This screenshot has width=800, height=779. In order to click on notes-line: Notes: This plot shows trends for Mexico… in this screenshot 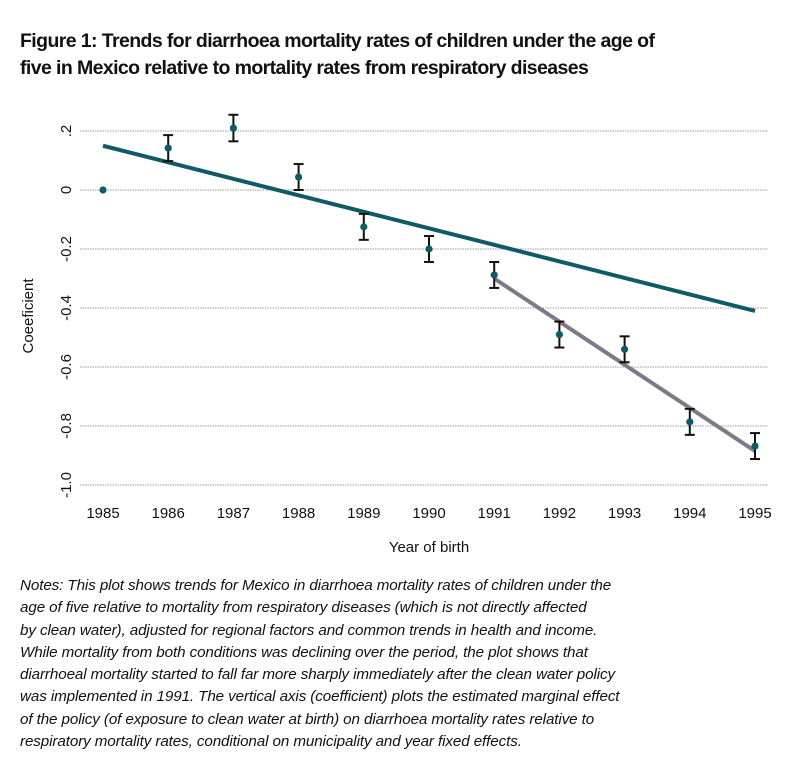, I will do `click(316, 585)`.